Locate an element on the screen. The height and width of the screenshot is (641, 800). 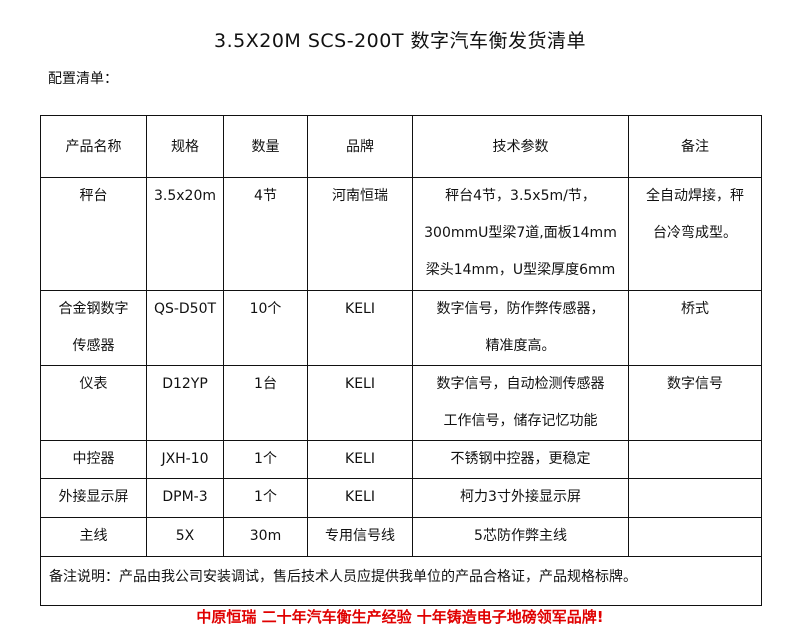
product-name-cell-line: 主线 is located at coordinates (93, 536).